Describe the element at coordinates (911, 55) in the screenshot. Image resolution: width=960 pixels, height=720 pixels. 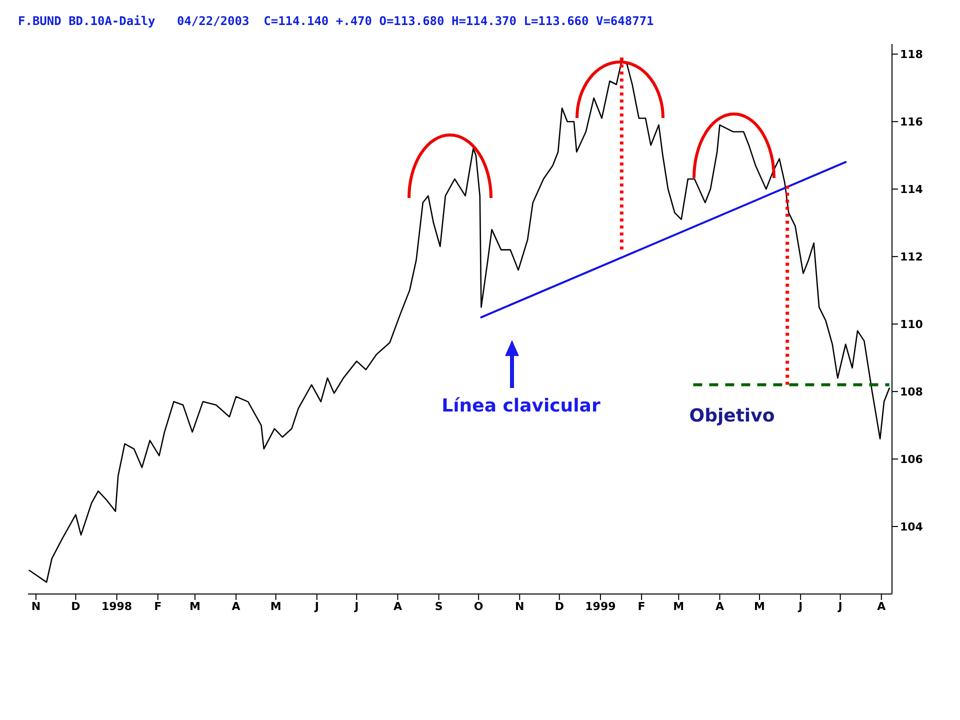
I see `y-tick-label: 118` at that location.